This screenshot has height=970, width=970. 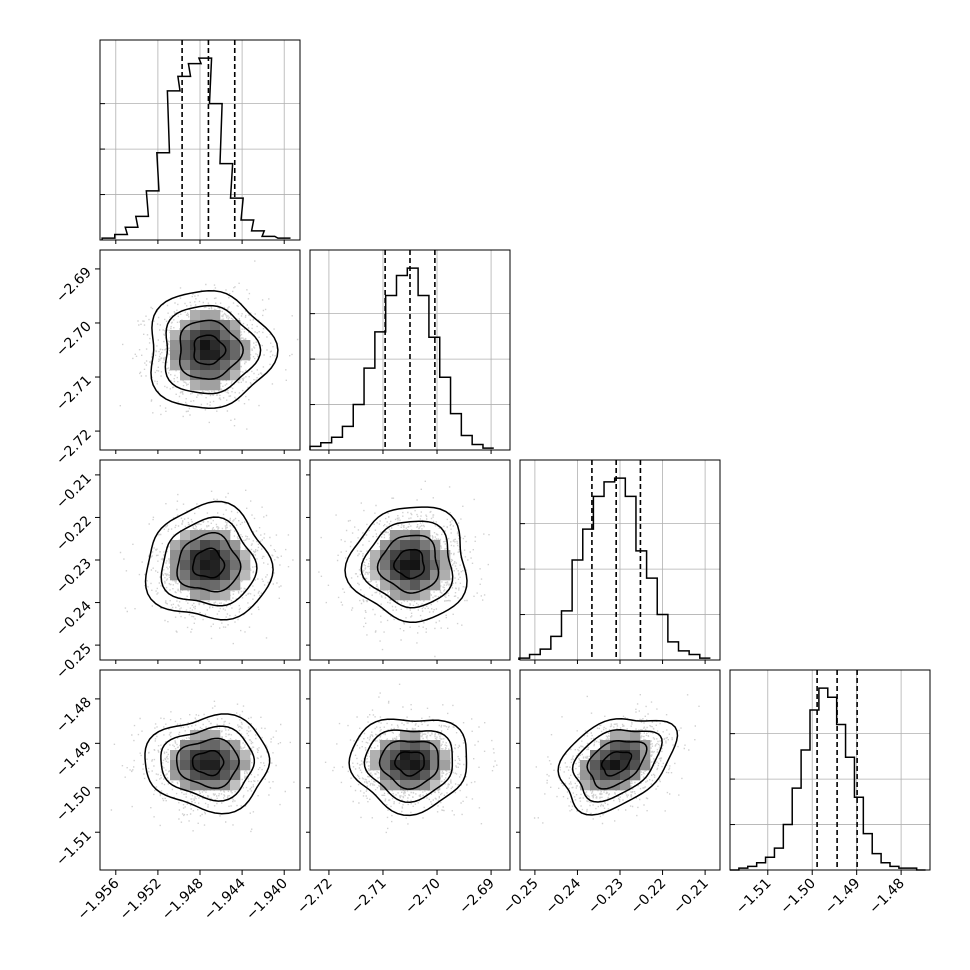 I want to click on scatter-points, so click(x=411, y=758).